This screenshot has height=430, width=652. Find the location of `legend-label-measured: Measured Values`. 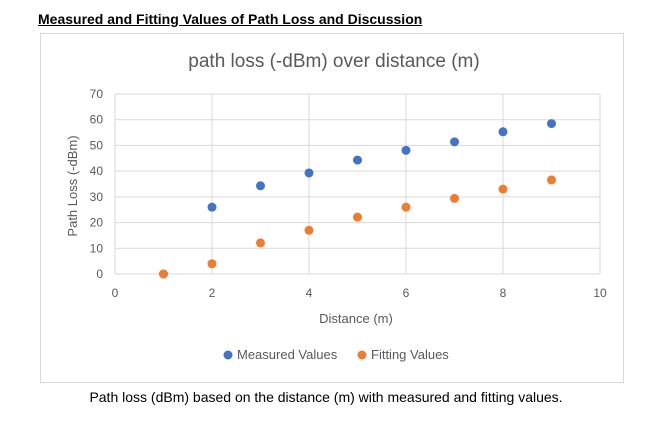

legend-label-measured: Measured Values is located at coordinates (287, 354).